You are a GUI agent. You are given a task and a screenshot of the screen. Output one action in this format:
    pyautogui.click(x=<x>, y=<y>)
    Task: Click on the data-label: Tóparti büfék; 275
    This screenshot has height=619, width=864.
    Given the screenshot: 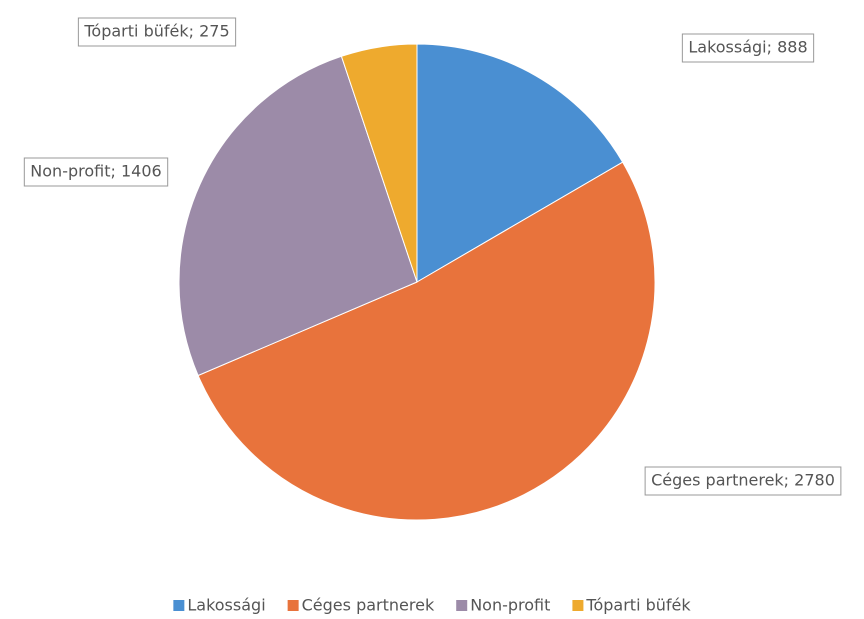 What is the action you would take?
    pyautogui.click(x=157, y=32)
    